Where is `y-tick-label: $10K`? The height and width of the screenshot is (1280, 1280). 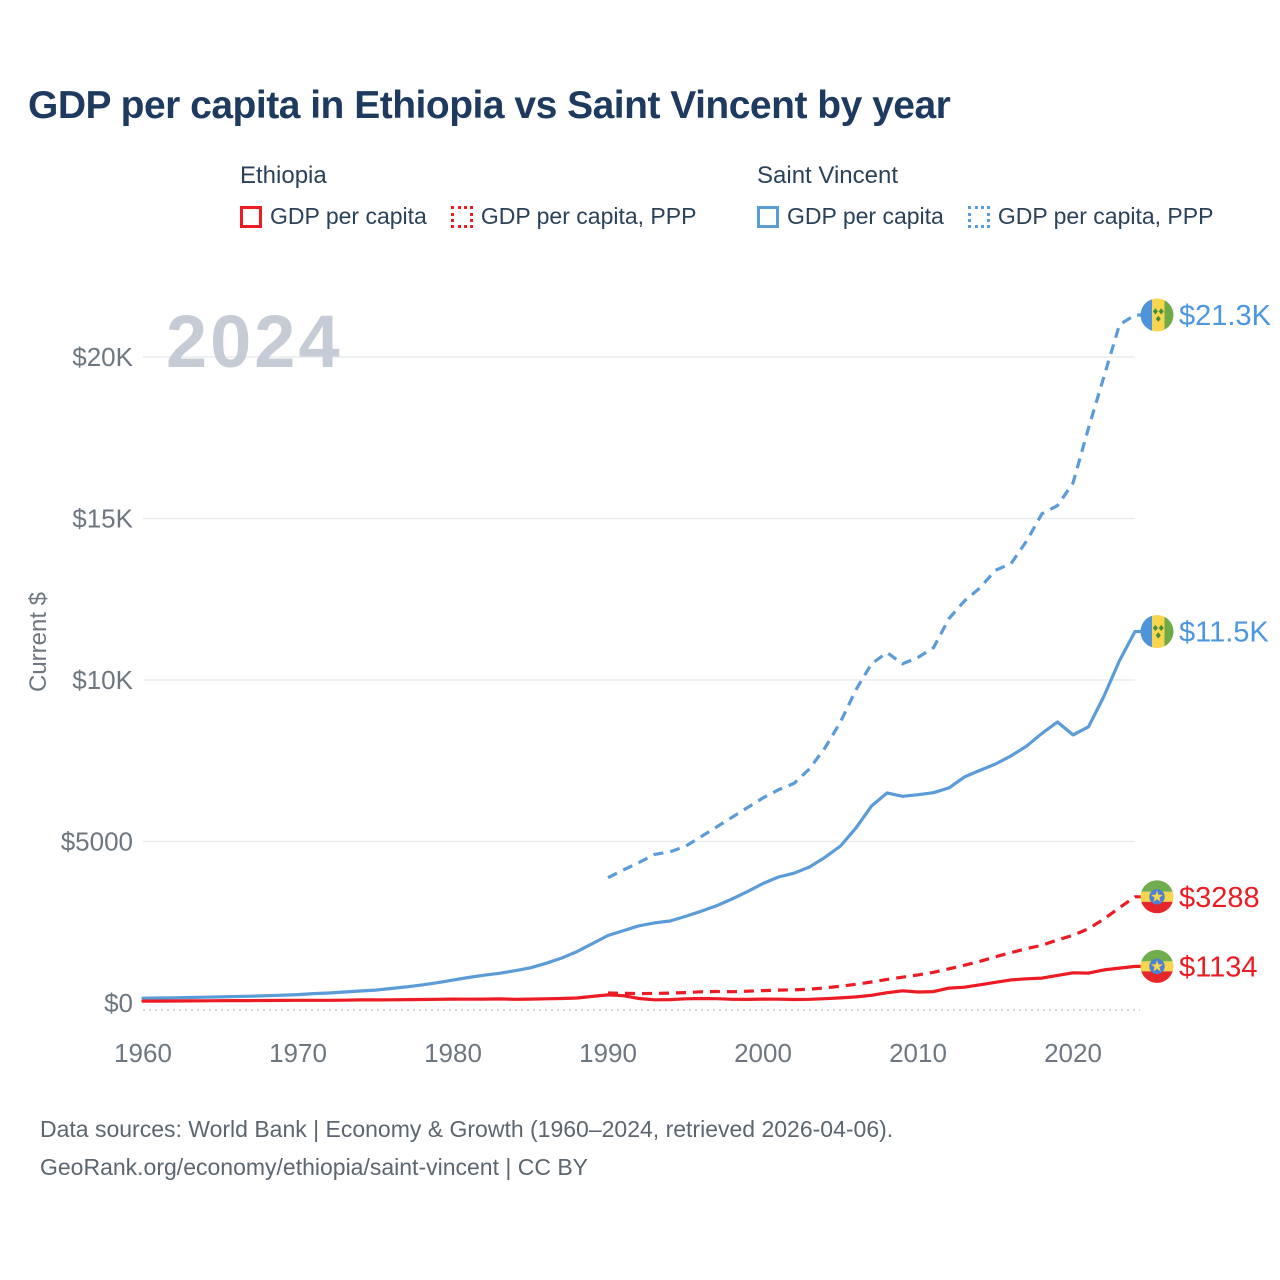 y-tick-label: $10K is located at coordinates (102, 680).